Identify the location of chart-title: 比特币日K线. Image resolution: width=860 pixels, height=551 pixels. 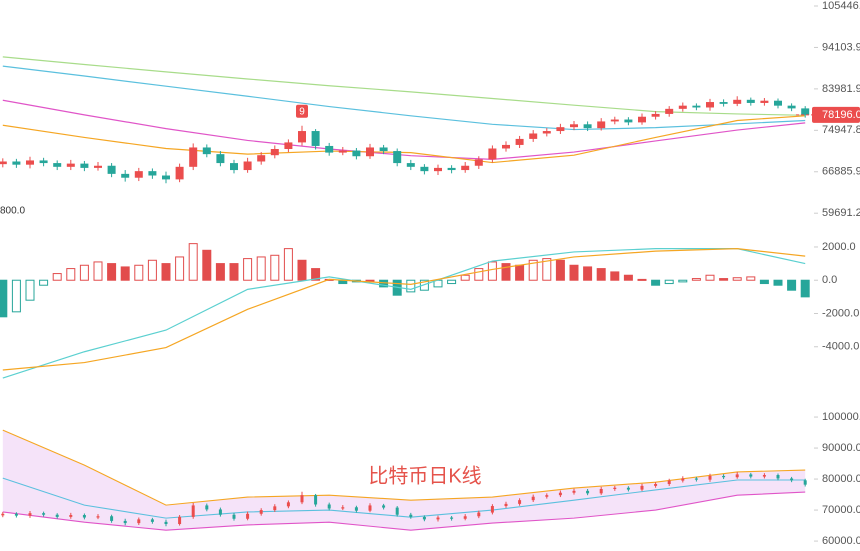
(424, 475).